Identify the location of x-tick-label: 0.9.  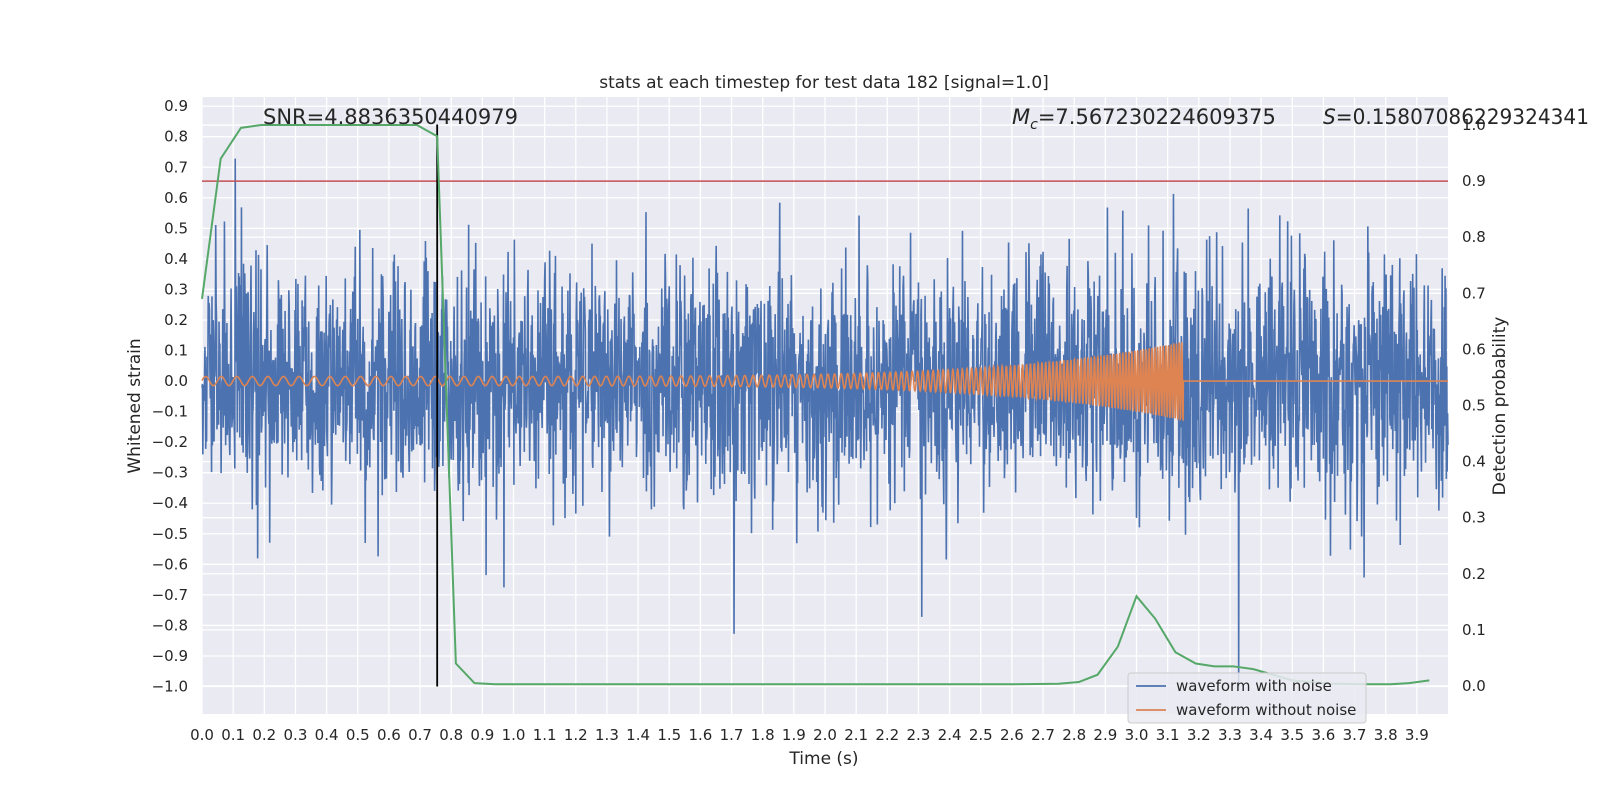
(482, 735).